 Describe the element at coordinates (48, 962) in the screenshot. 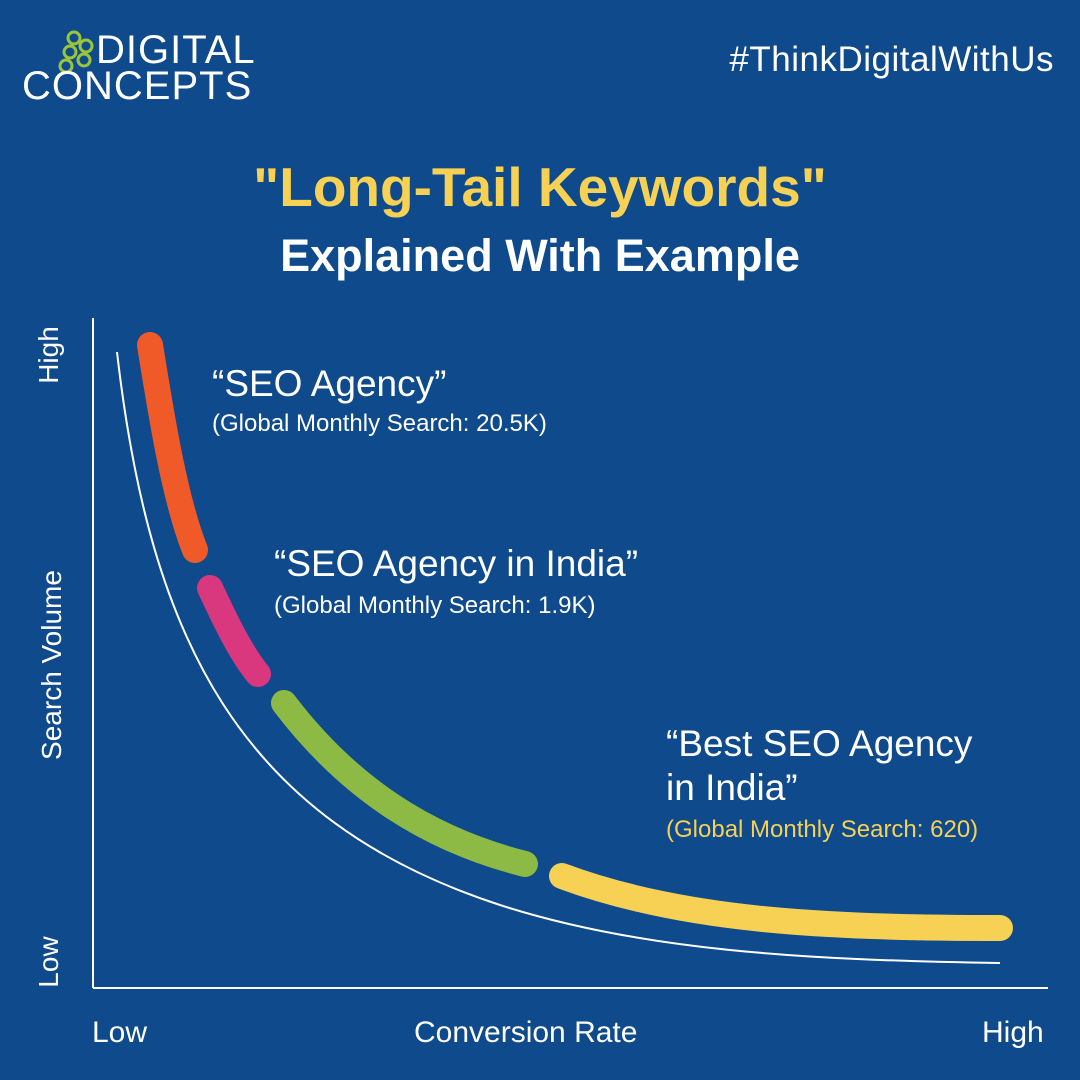

I see `y-tick-low: Low` at that location.